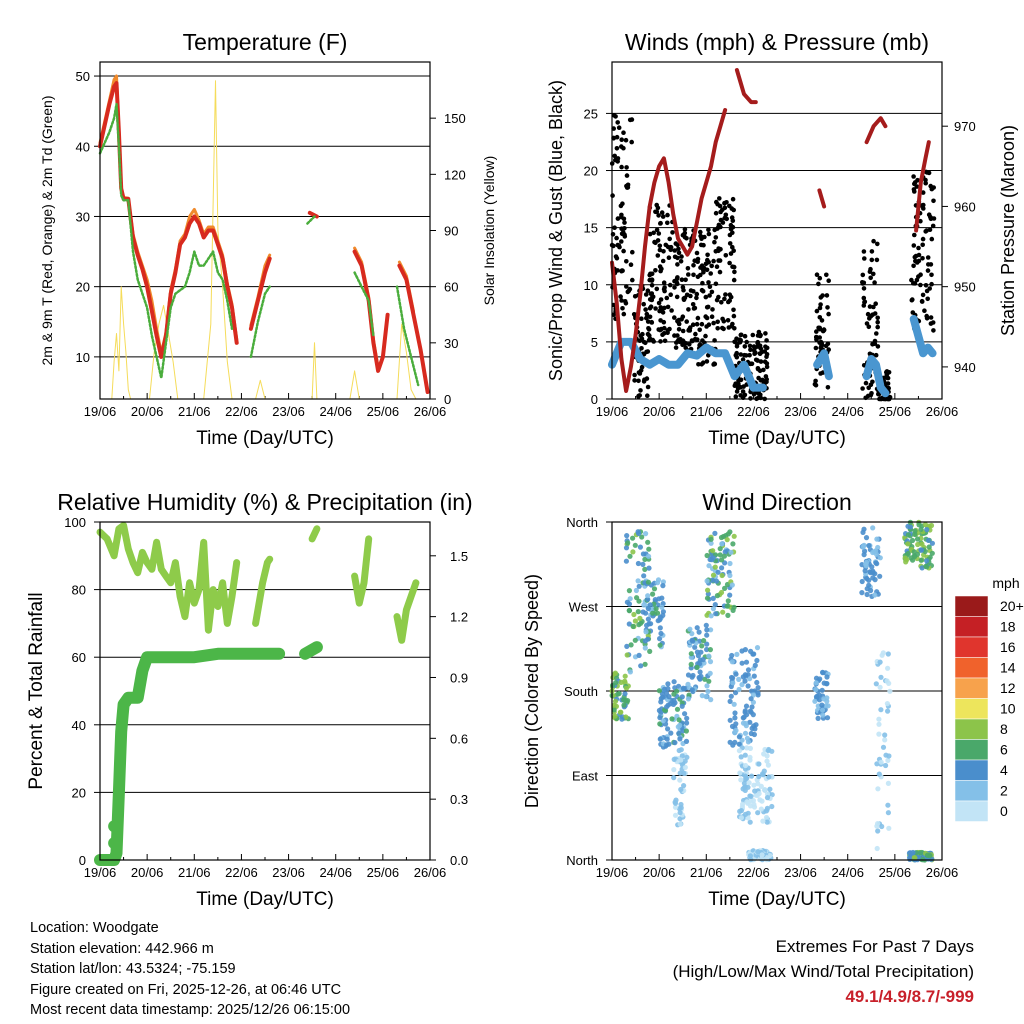 Image resolution: width=1024 pixels, height=1024 pixels. Describe the element at coordinates (822, 198) in the screenshot. I see `series-station-pressure` at that location.